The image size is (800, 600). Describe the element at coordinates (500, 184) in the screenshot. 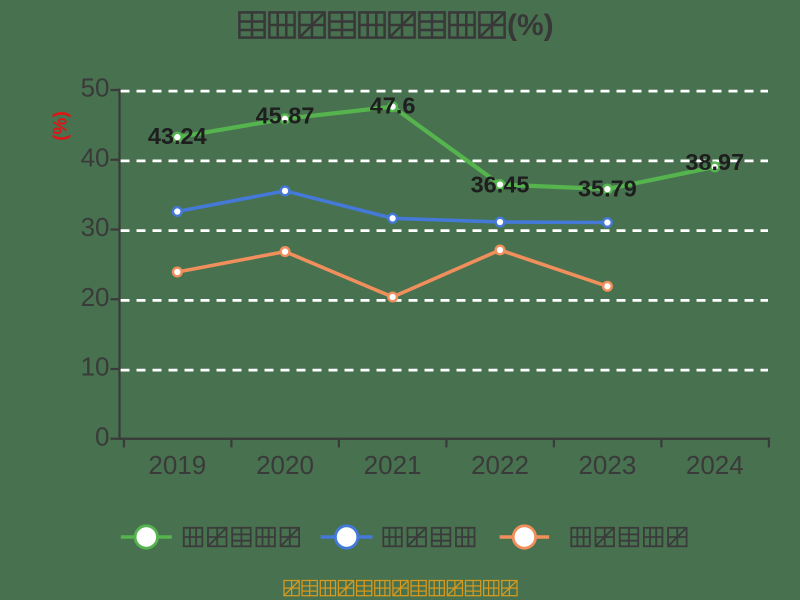

I see `svg-text: 36.45` at that location.